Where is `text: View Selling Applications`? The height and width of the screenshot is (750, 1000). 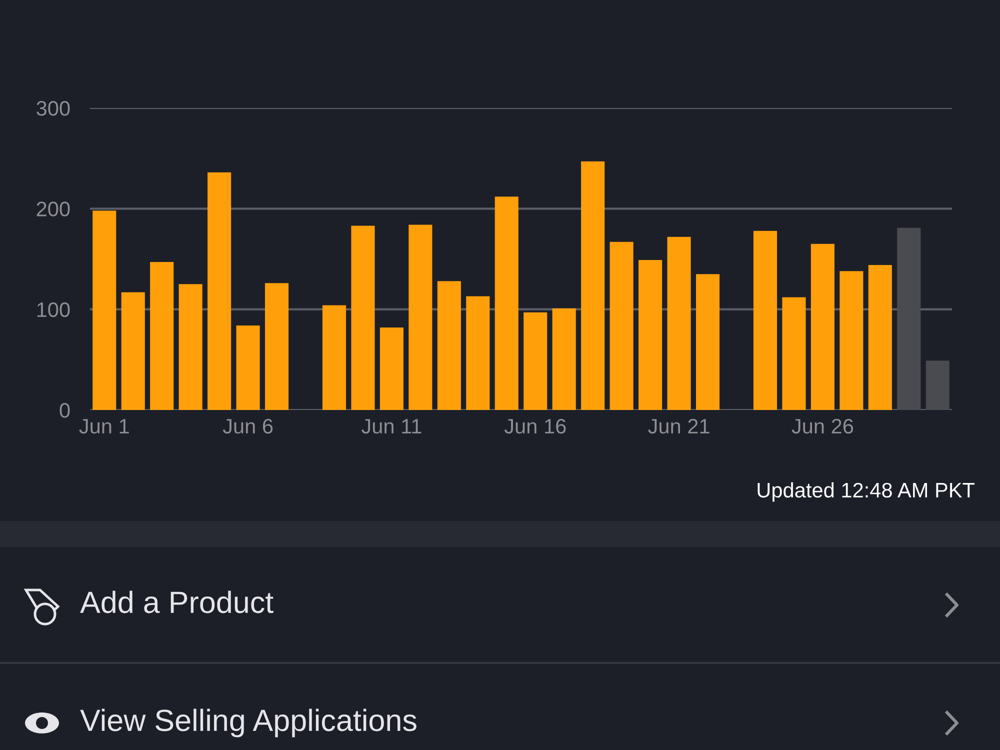
text: View Selling Applications is located at coordinates (248, 723).